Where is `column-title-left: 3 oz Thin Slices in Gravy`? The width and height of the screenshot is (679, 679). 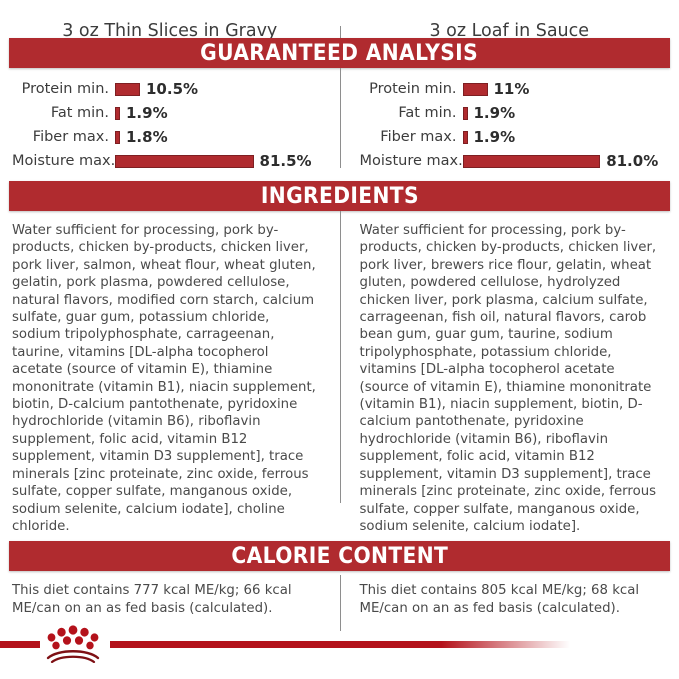 column-title-left: 3 oz Thin Slices in Gravy is located at coordinates (170, 31).